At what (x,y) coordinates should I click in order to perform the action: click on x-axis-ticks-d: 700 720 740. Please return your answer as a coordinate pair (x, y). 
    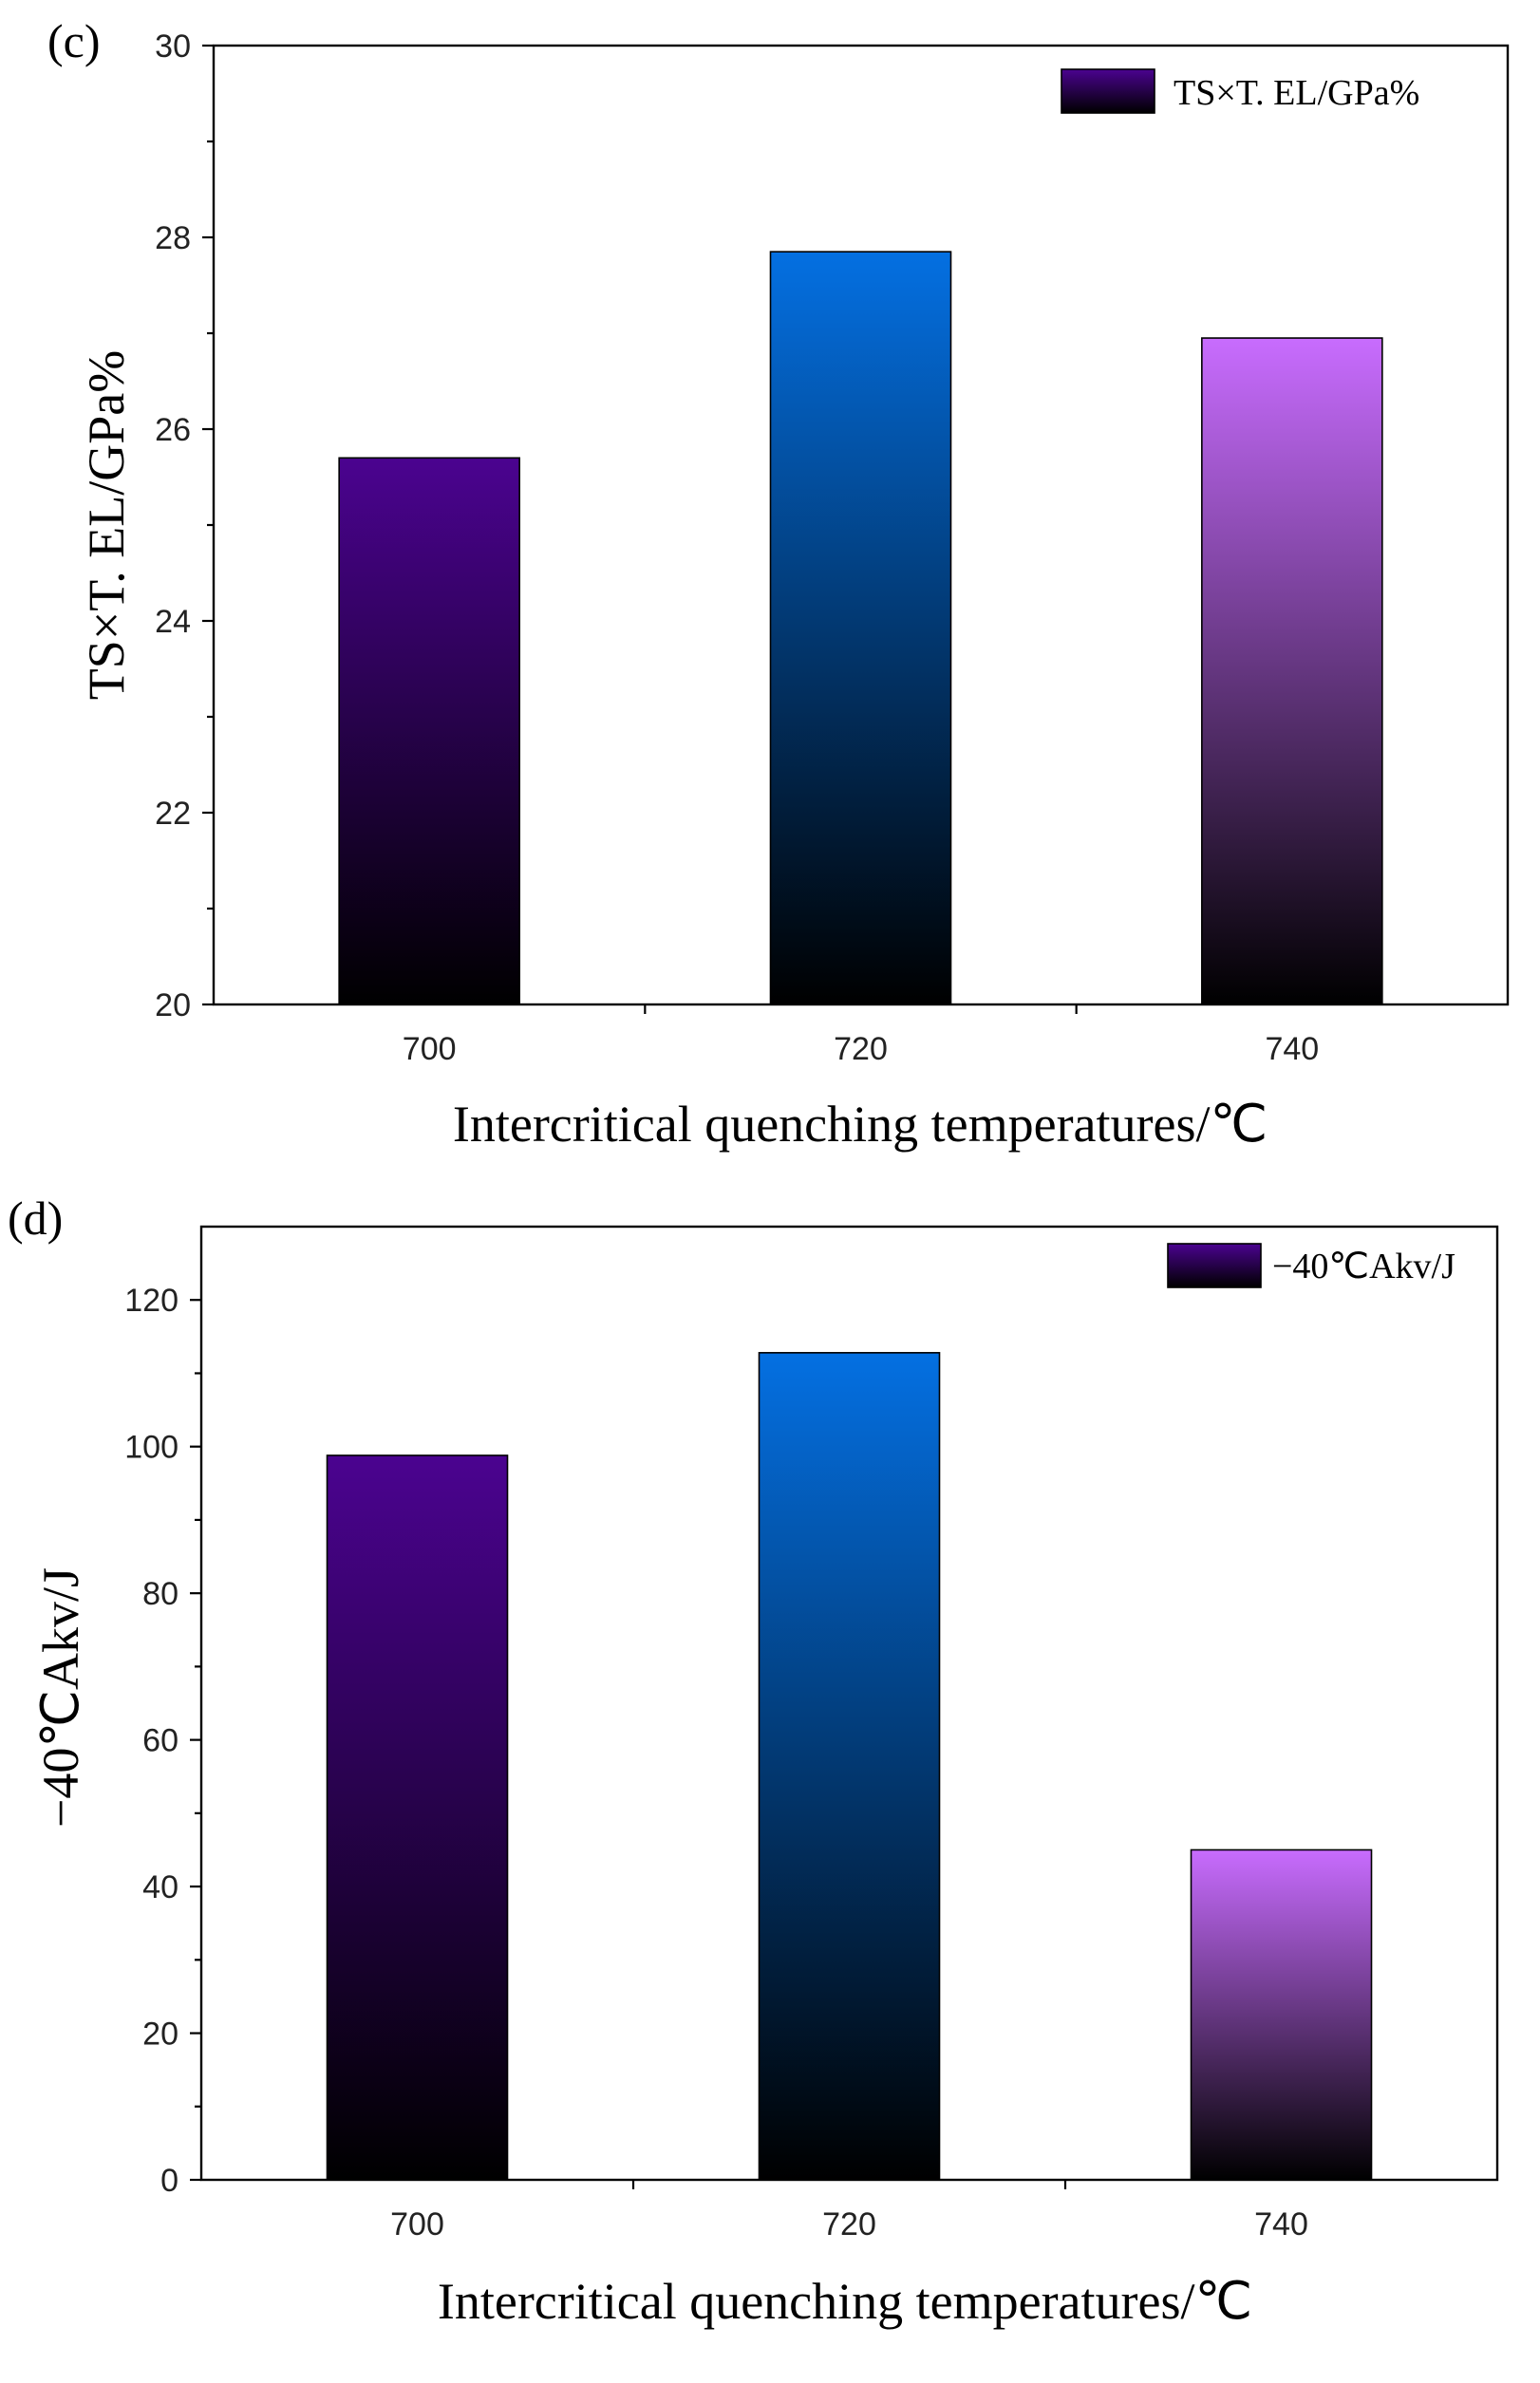
    Looking at the image, I should click on (849, 2211).